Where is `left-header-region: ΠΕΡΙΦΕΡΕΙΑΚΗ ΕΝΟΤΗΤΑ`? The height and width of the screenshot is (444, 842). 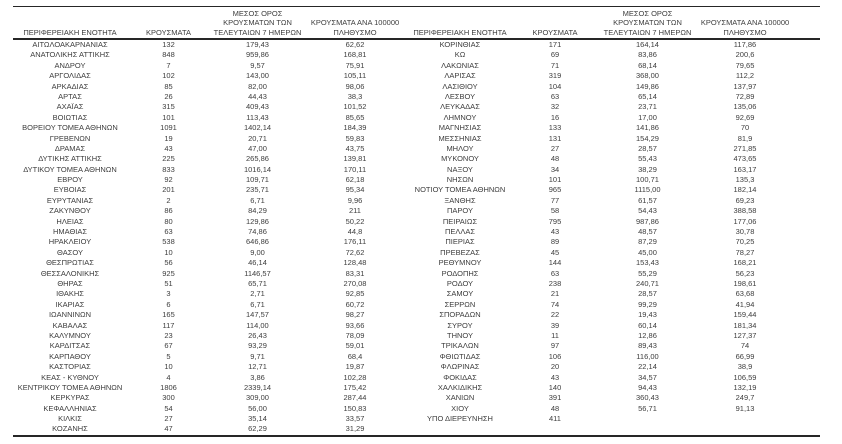
left-header-region: ΠΕΡΙΦΕΡΕΙΑΚΗ ΕΝΟΤΗΤΑ is located at coordinates (70, 22).